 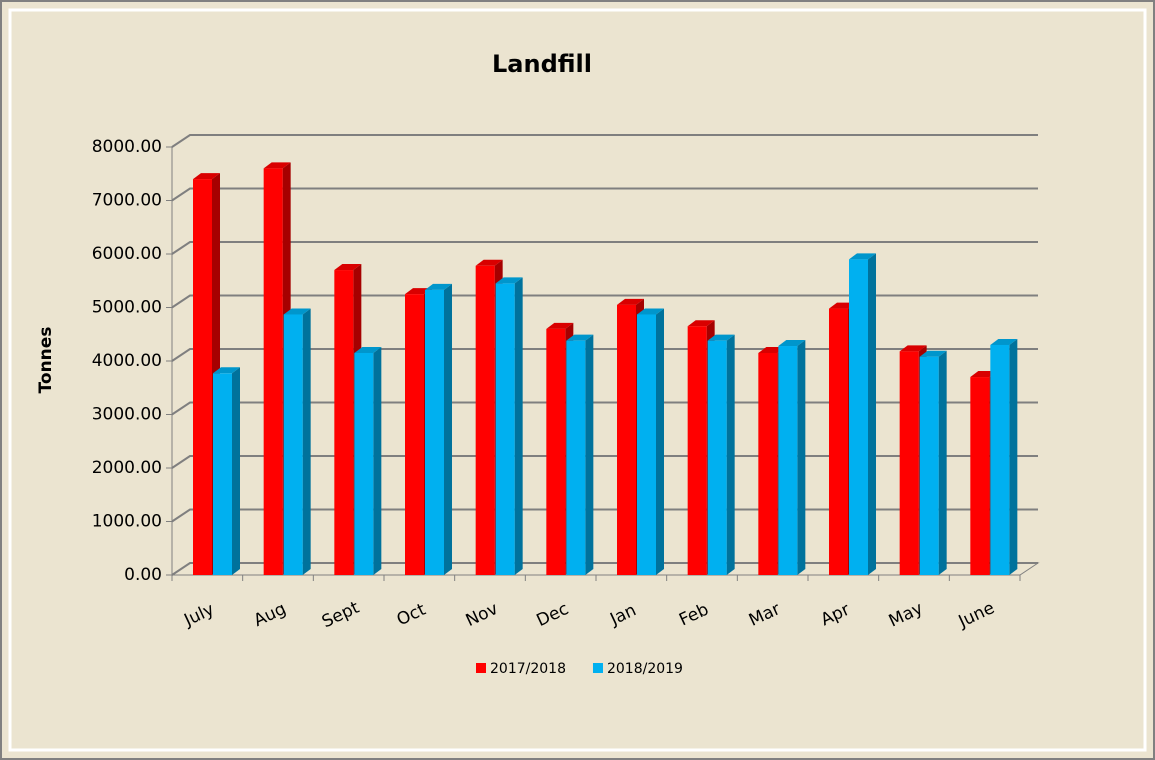 I want to click on y-tick-label: 6000.00, so click(x=127, y=254).